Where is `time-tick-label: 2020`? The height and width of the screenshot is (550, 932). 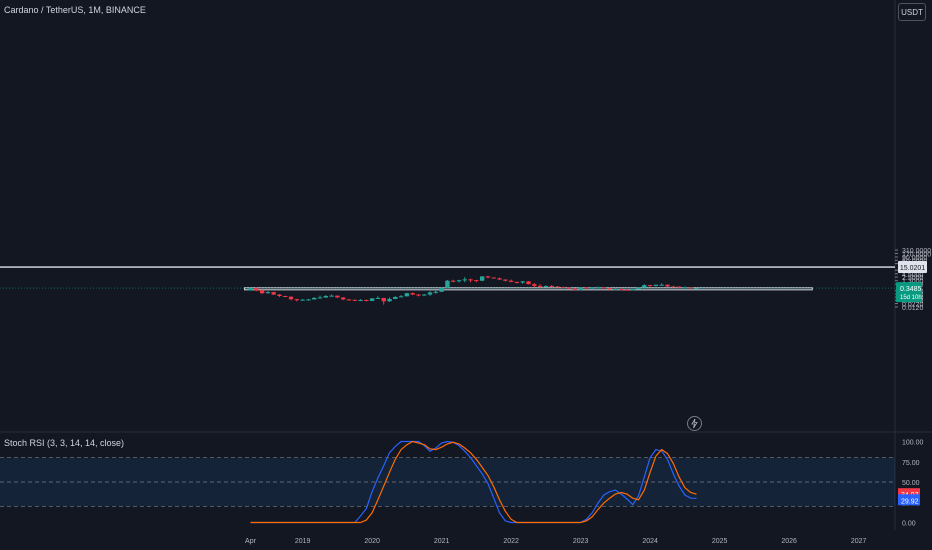
time-tick-label: 2020 is located at coordinates (372, 541).